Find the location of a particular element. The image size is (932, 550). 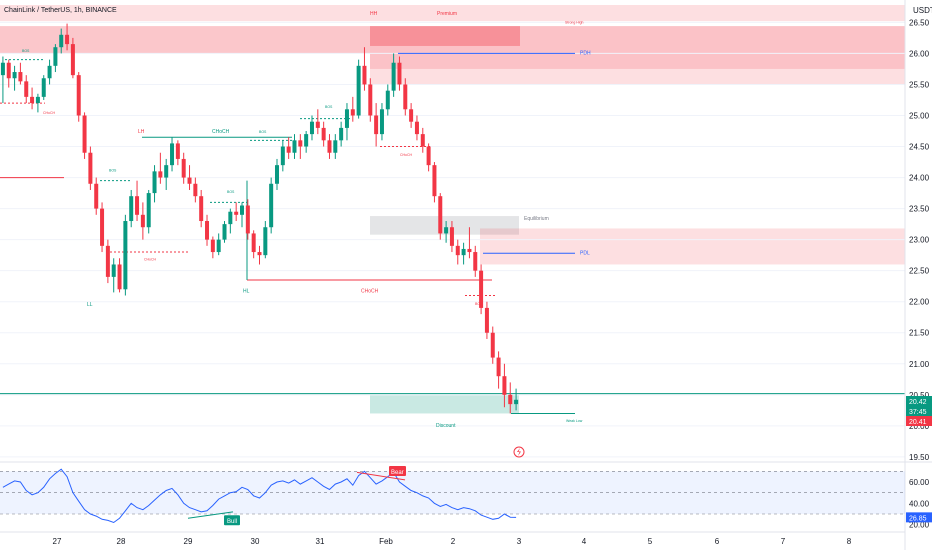

lightning-bolt-icon is located at coordinates (519, 452).